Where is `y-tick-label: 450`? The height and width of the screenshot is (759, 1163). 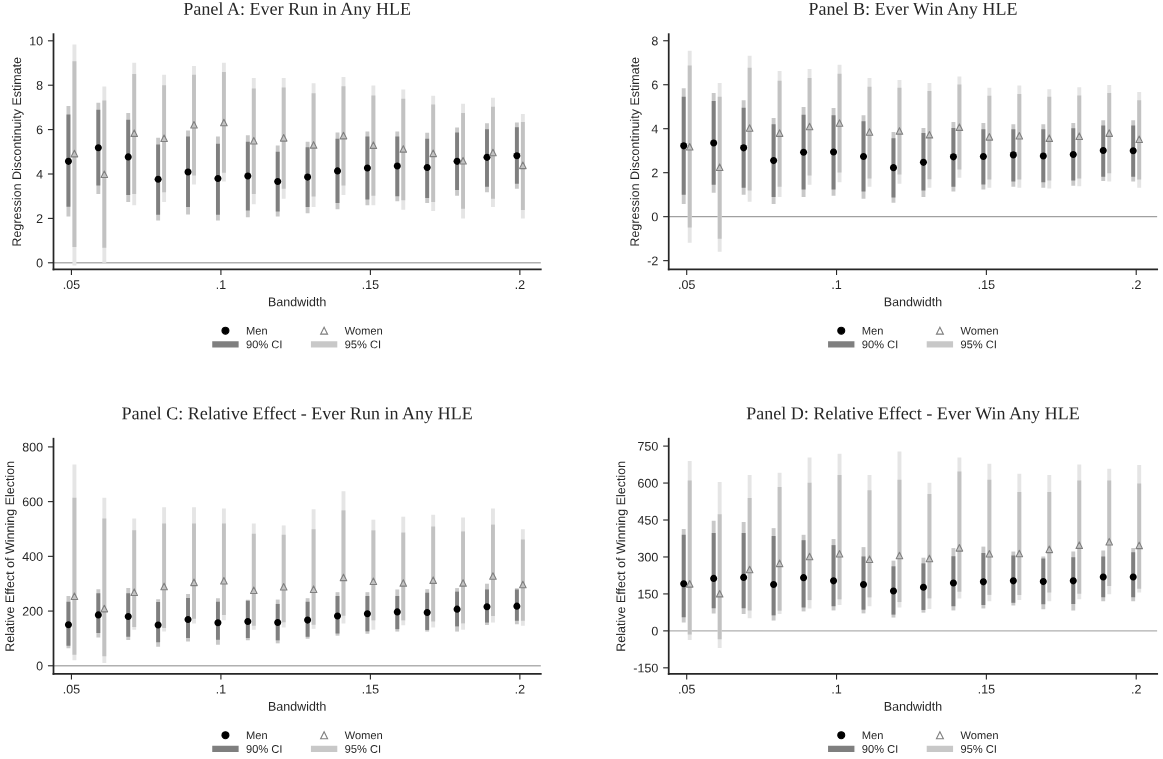 y-tick-label: 450 is located at coordinates (647, 520).